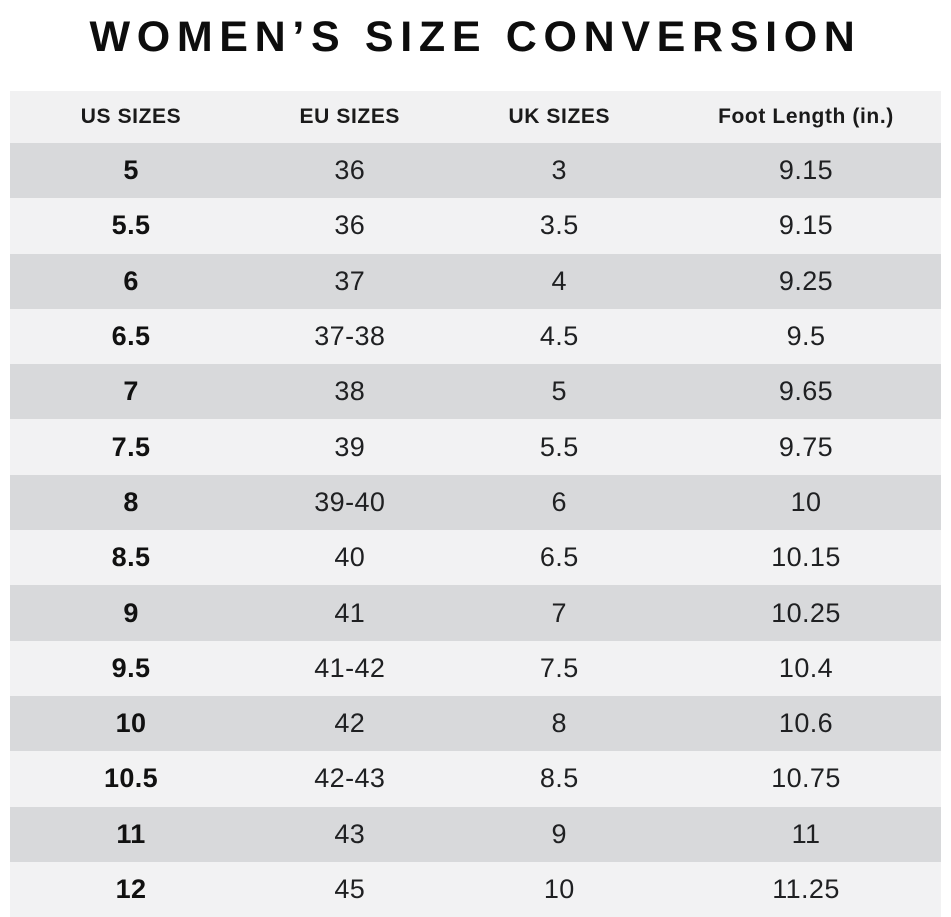  I want to click on table-cell-uk-size: 3.5, so click(559, 225).